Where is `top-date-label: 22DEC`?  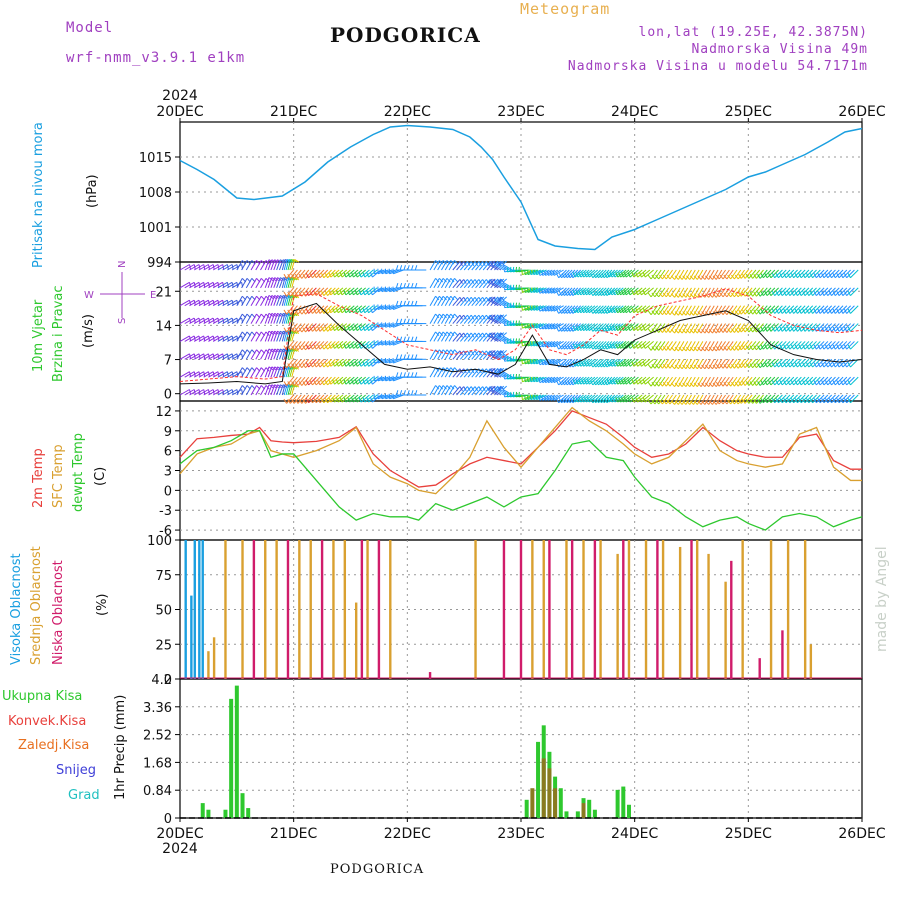 top-date-label: 22DEC is located at coordinates (407, 112).